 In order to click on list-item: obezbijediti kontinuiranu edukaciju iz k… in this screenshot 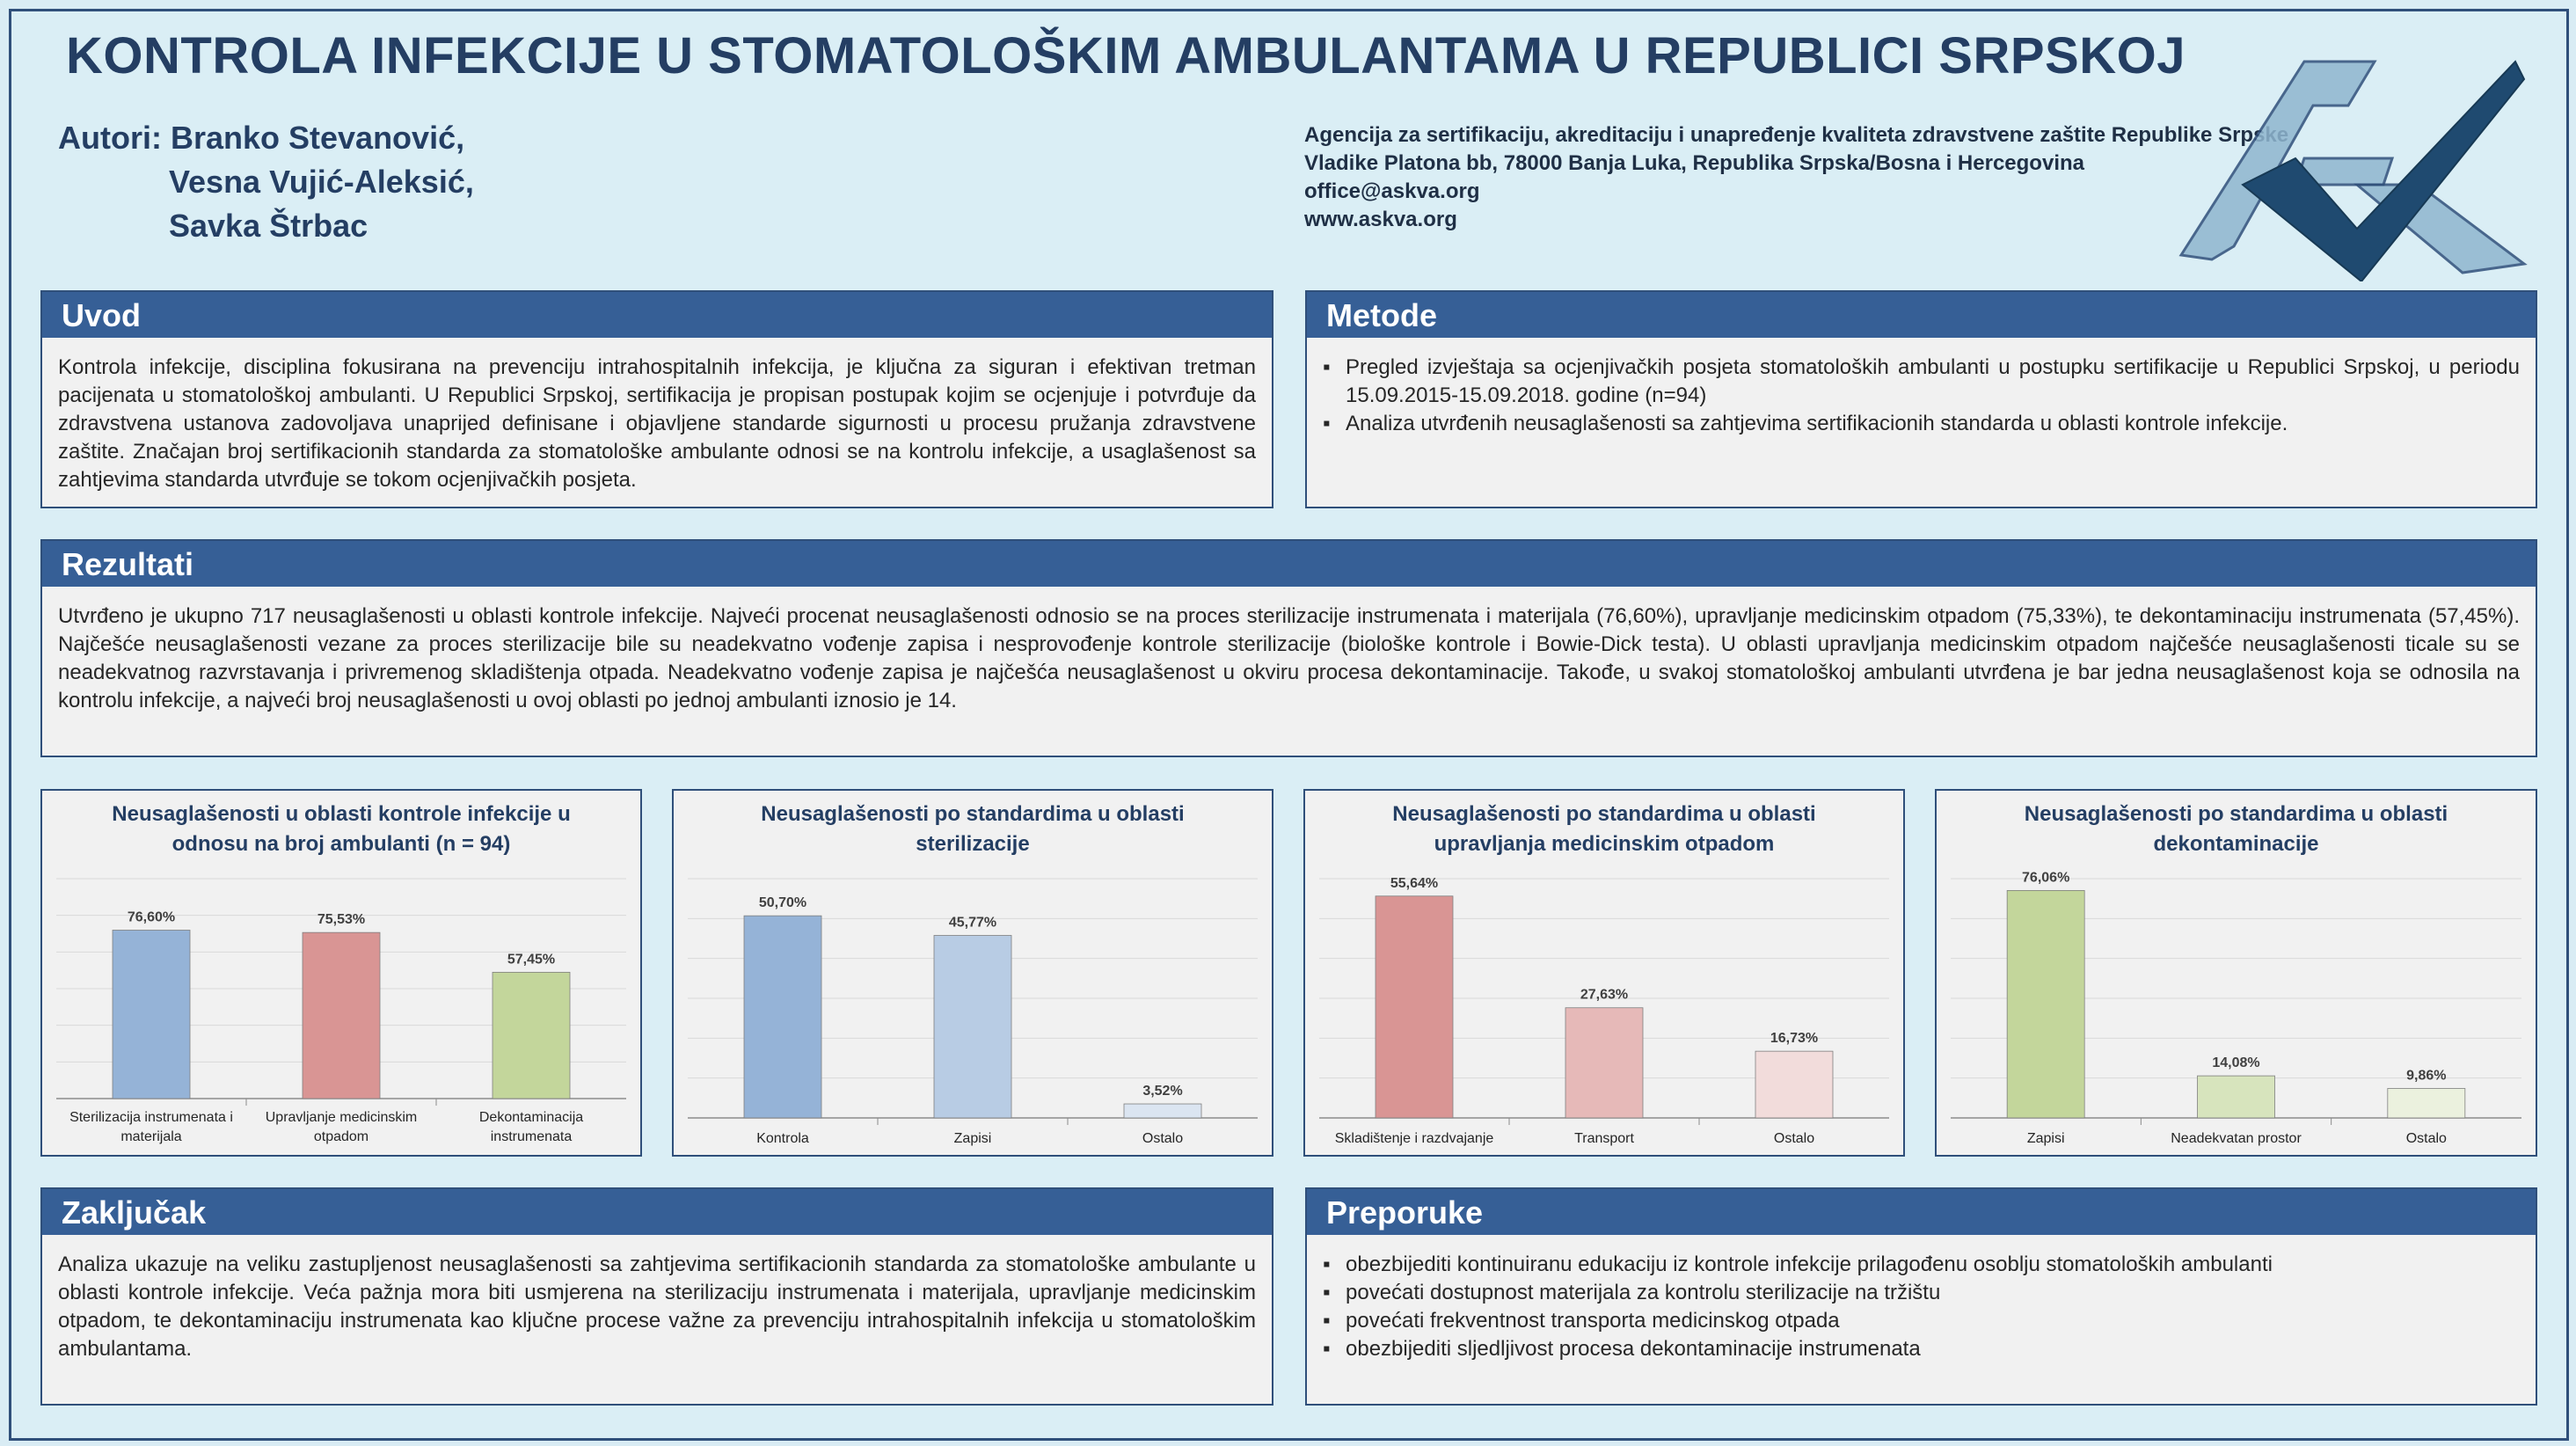, I will do `click(1921, 1265)`.